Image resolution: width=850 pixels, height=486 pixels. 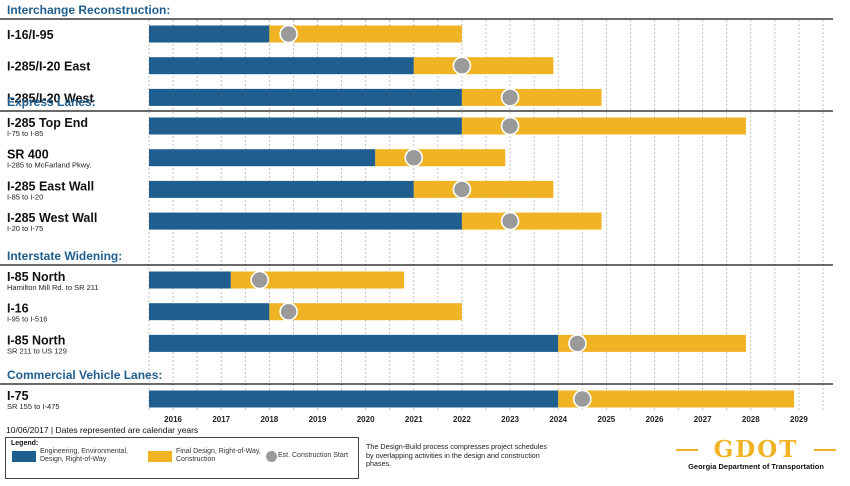 I want to click on project-name: I-16/I-95, so click(x=30, y=35).